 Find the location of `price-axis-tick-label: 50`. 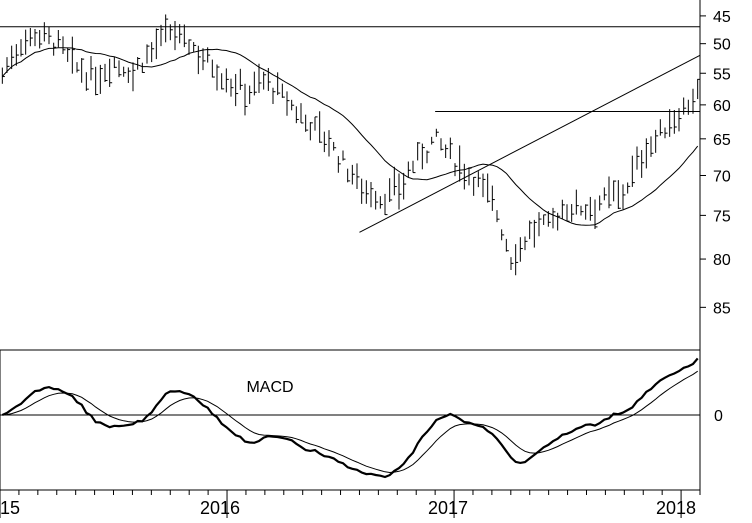

price-axis-tick-label: 50 is located at coordinates (722, 45).